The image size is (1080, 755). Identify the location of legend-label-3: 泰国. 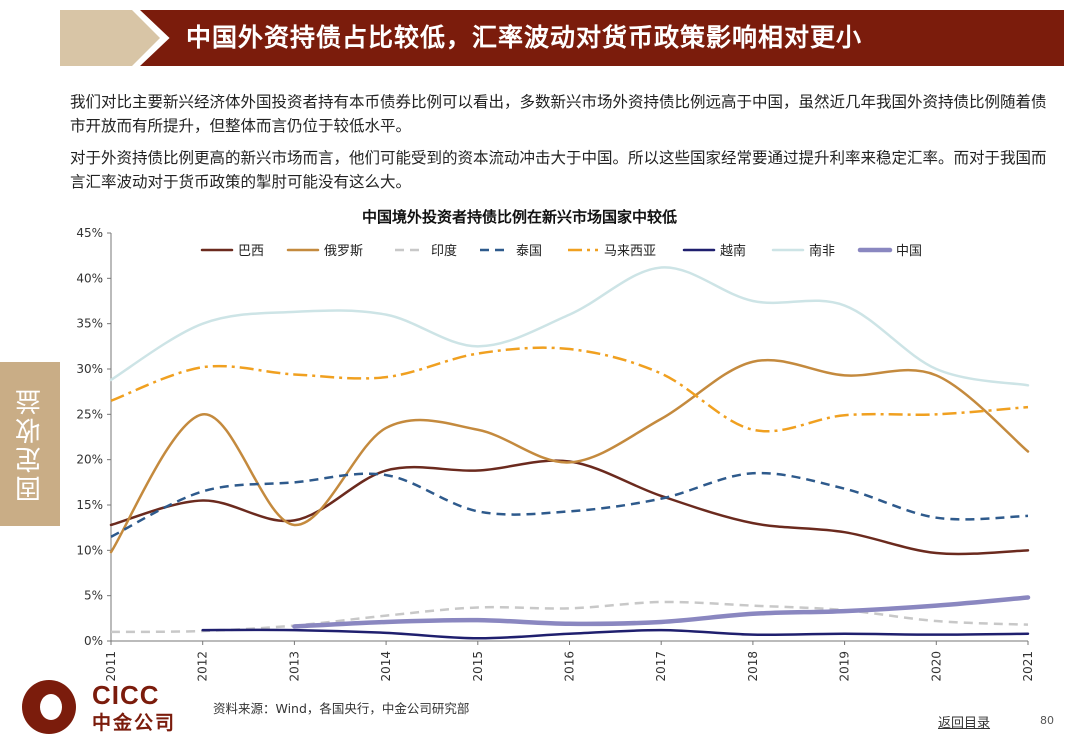
(529, 251).